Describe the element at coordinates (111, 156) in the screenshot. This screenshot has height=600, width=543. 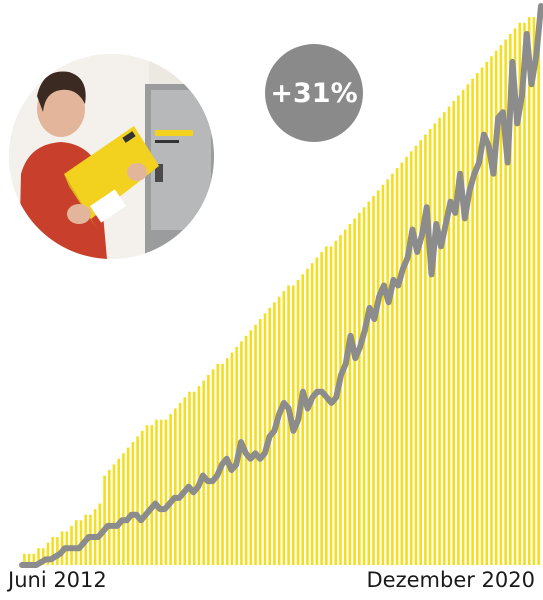
I see `courier-photo` at that location.